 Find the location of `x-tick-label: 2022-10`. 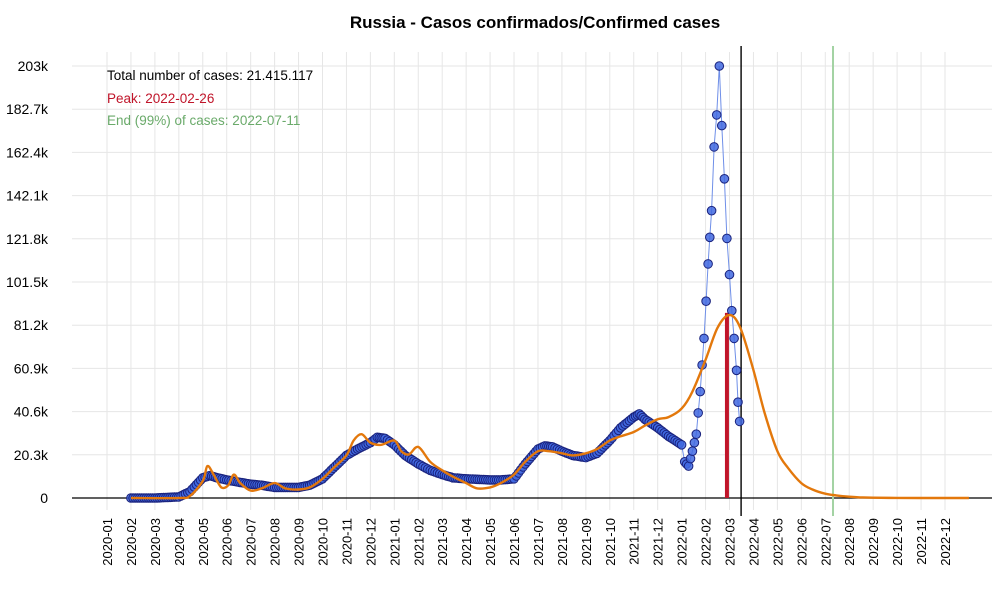

x-tick-label: 2022-10 is located at coordinates (897, 542).